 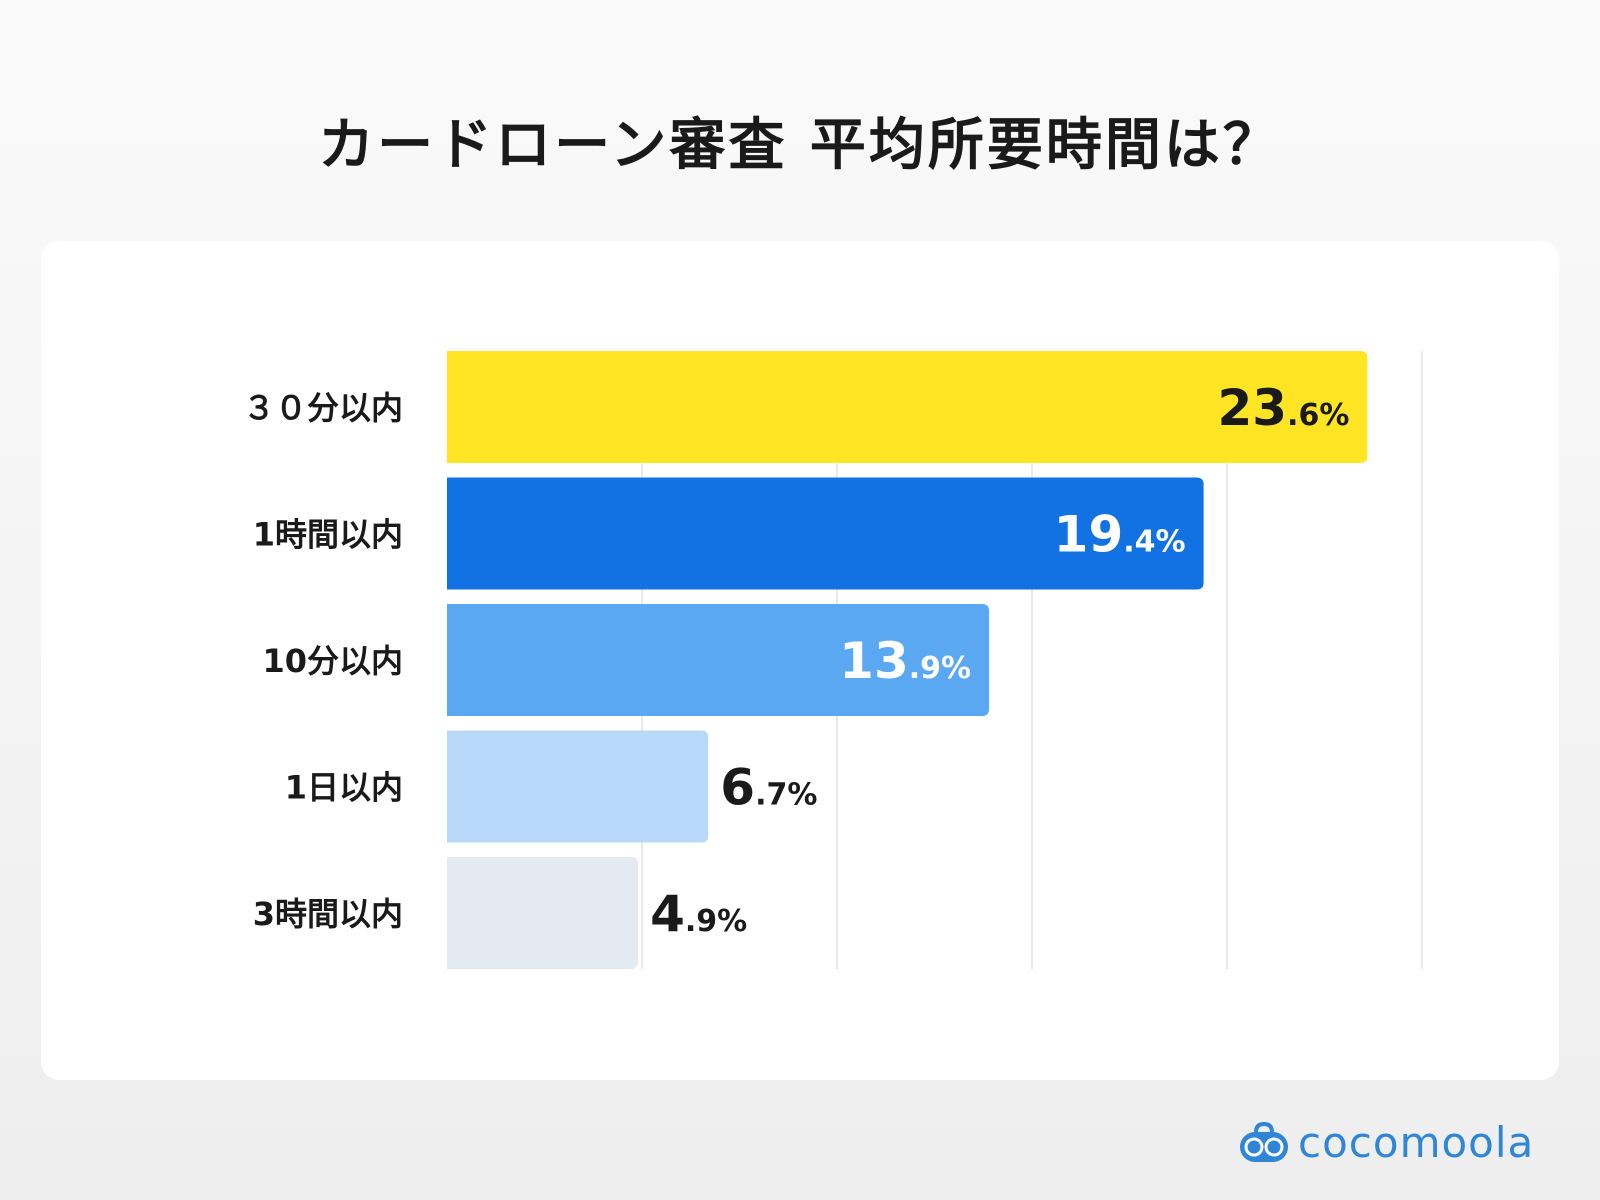 What do you see at coordinates (800, 145) in the screenshot?
I see `page-title: カードローン審査 平均所要時間は？` at bounding box center [800, 145].